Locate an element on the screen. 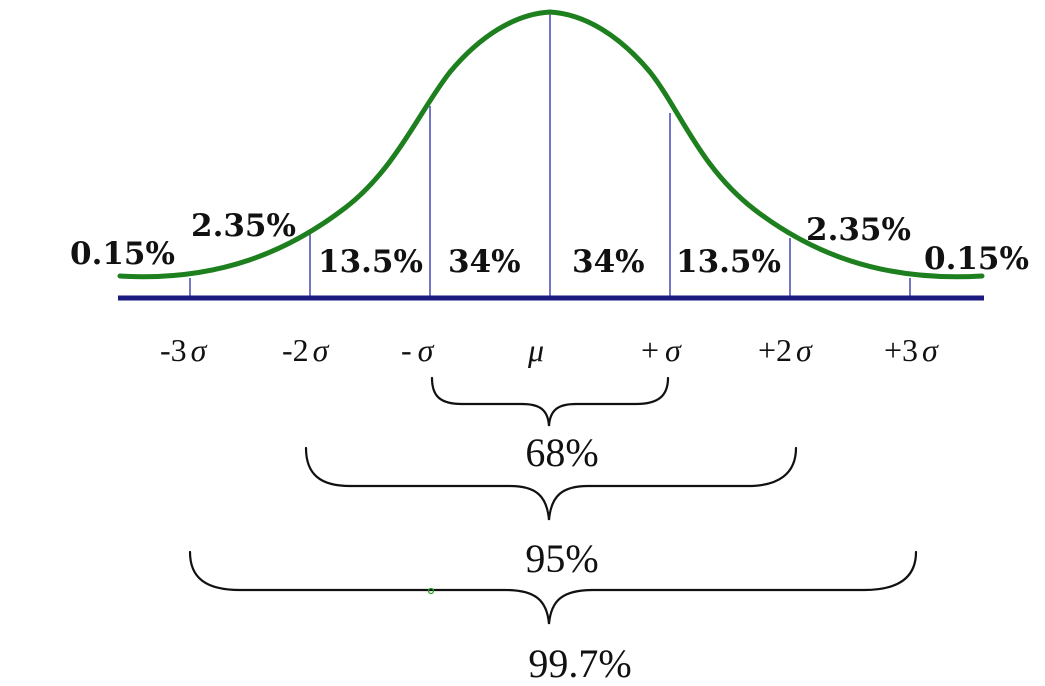 The width and height of the screenshot is (1045, 686). center-right-label: 34% is located at coordinates (608, 262).